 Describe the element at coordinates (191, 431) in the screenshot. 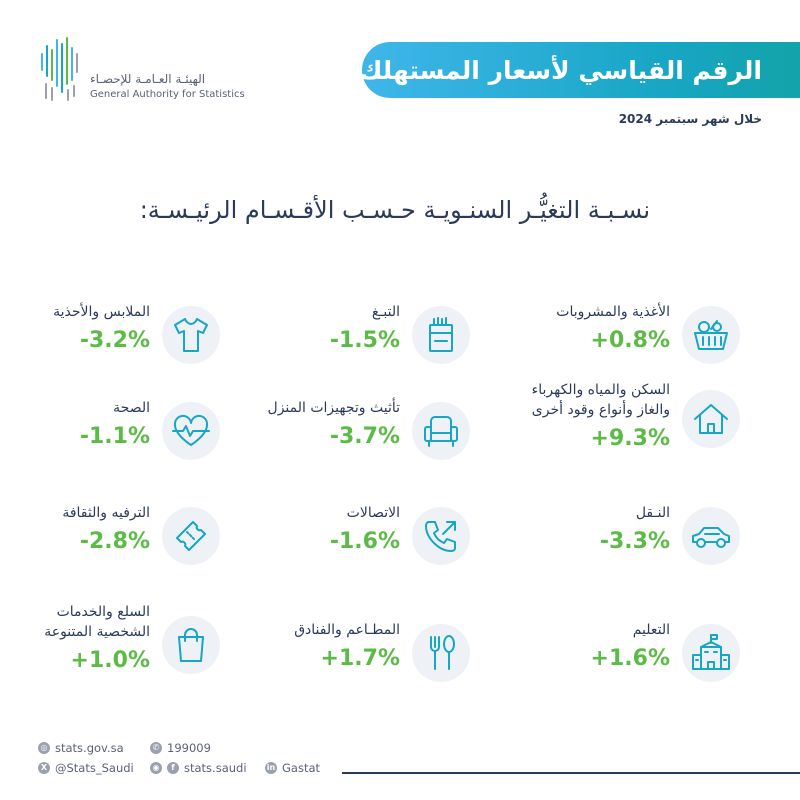

I see `heart-pulse-icon` at that location.